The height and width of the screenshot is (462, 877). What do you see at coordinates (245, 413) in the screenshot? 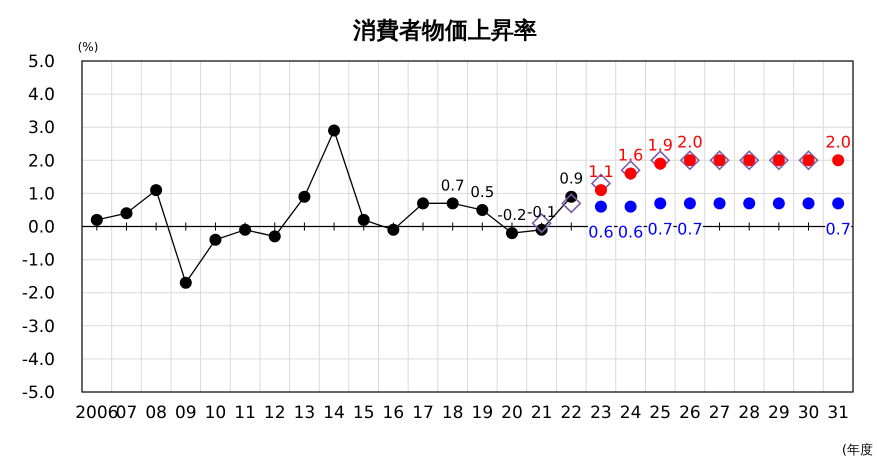
I see `x-tick-label: 11` at bounding box center [245, 413].